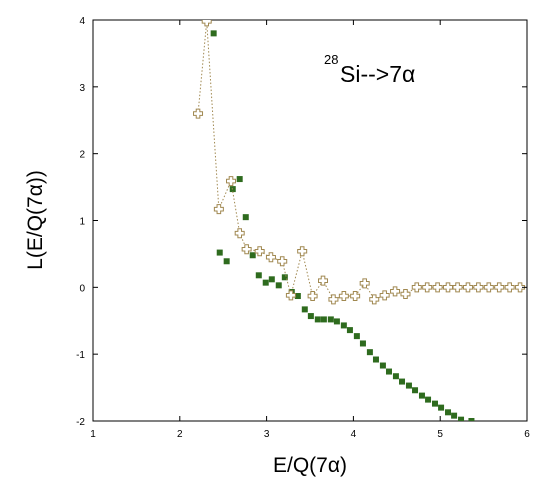  I want to click on y-tick-label: 4, so click(82, 21).